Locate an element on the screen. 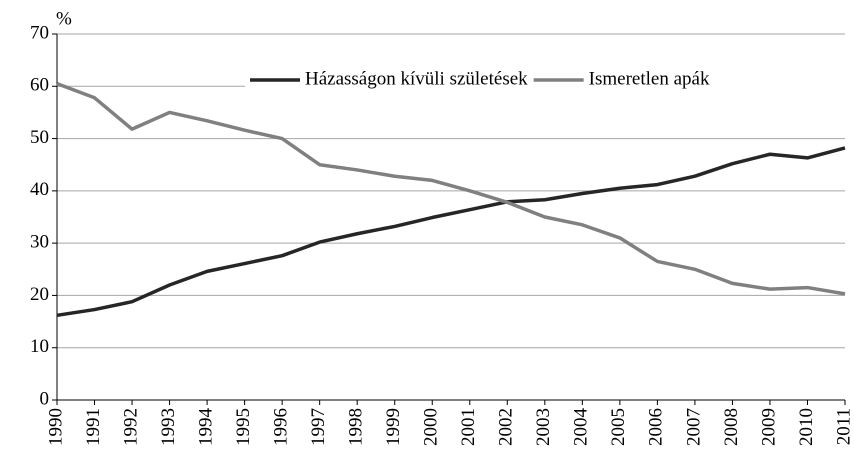 The image size is (854, 468). y-tick-label: 40 is located at coordinates (39, 189).